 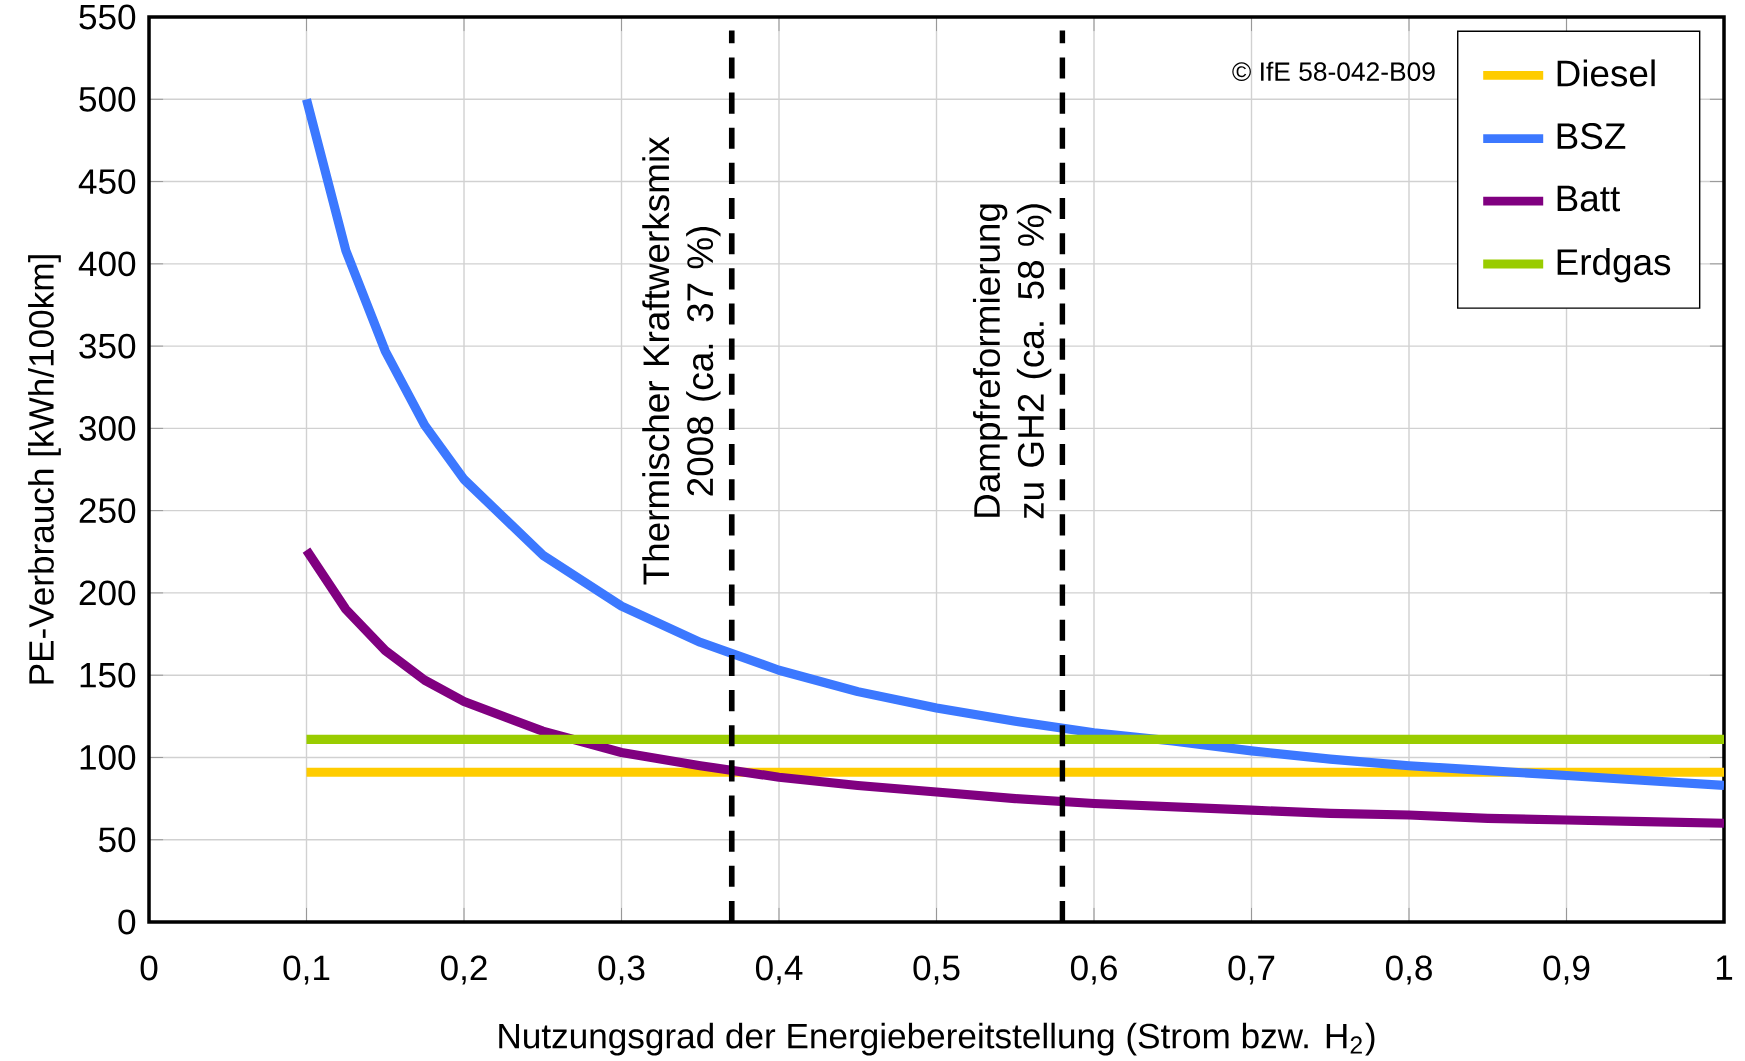 What do you see at coordinates (107, 346) in the screenshot?
I see `y-tick-label: 350` at bounding box center [107, 346].